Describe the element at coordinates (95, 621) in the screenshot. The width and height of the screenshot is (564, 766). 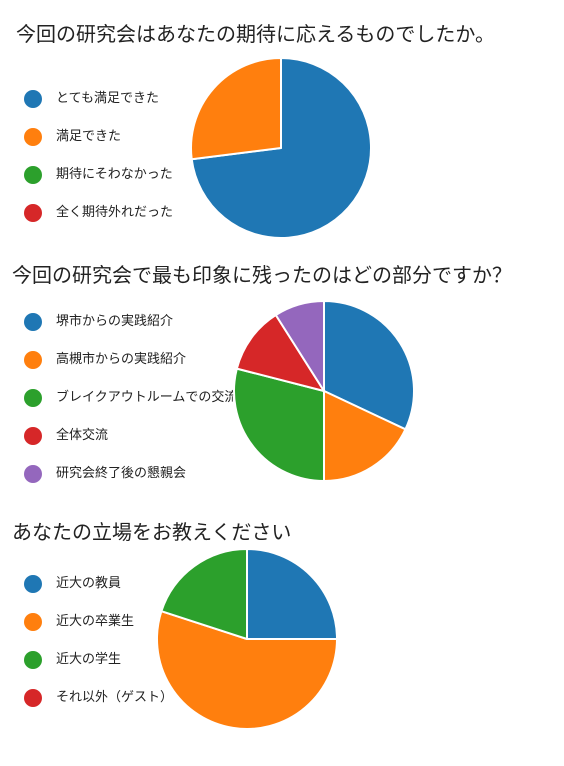
I see `legend-label: 近大の卒業生` at that location.